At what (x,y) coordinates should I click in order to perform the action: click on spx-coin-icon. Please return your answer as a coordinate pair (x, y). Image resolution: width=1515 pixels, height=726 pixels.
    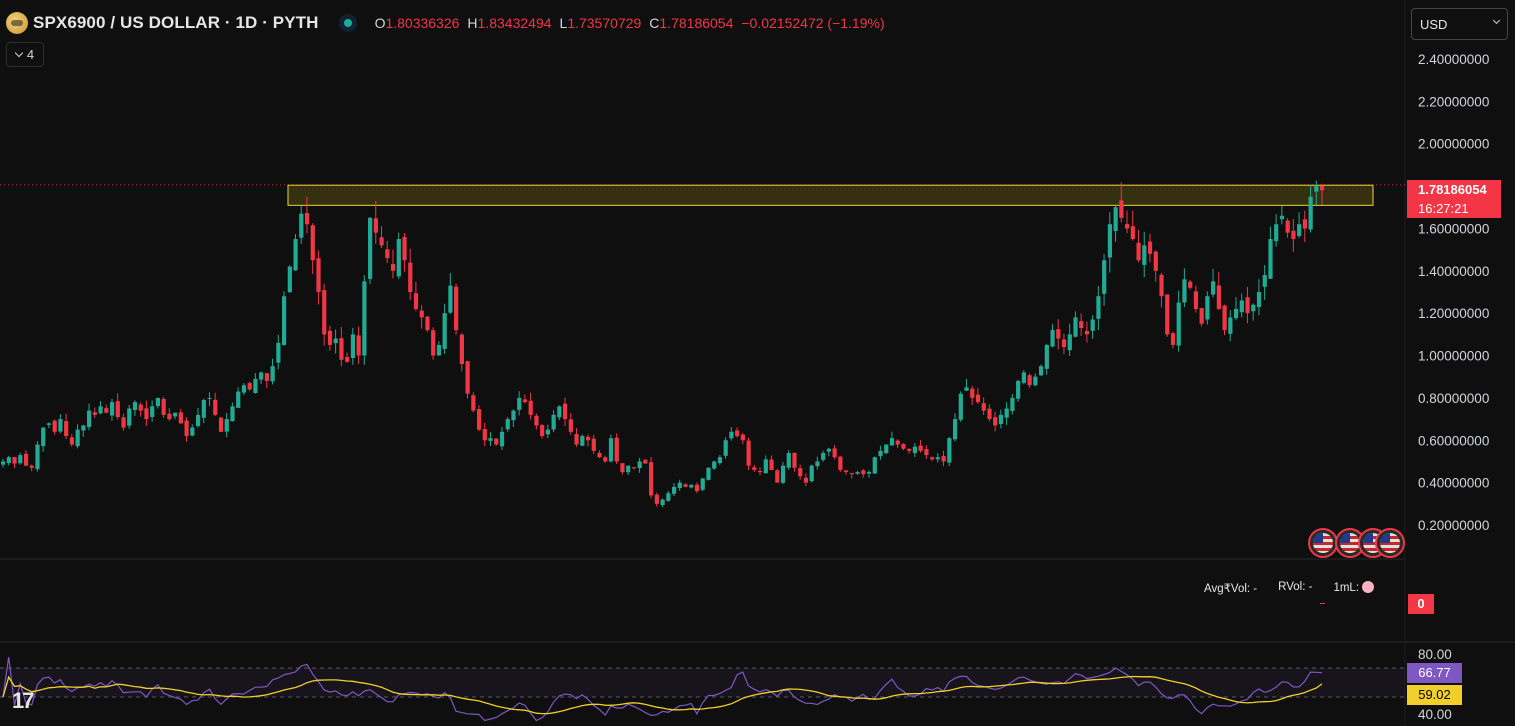
    Looking at the image, I should click on (17, 23).